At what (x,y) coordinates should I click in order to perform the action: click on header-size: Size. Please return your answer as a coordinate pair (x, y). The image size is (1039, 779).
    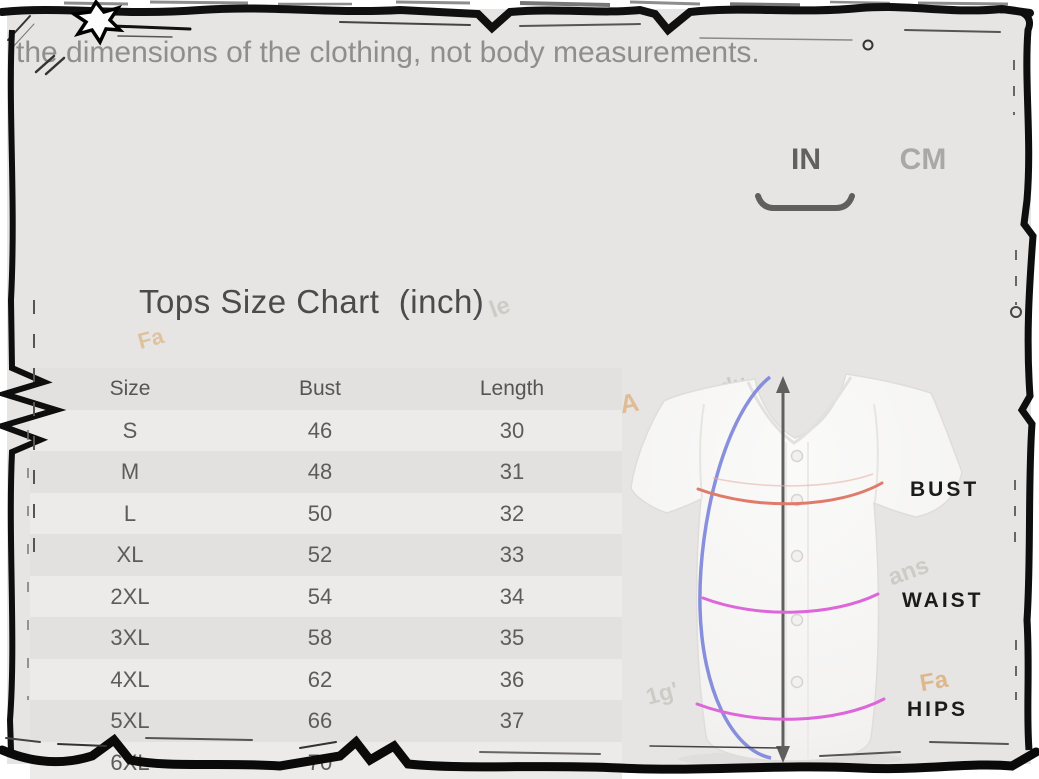
    Looking at the image, I should click on (130, 388).